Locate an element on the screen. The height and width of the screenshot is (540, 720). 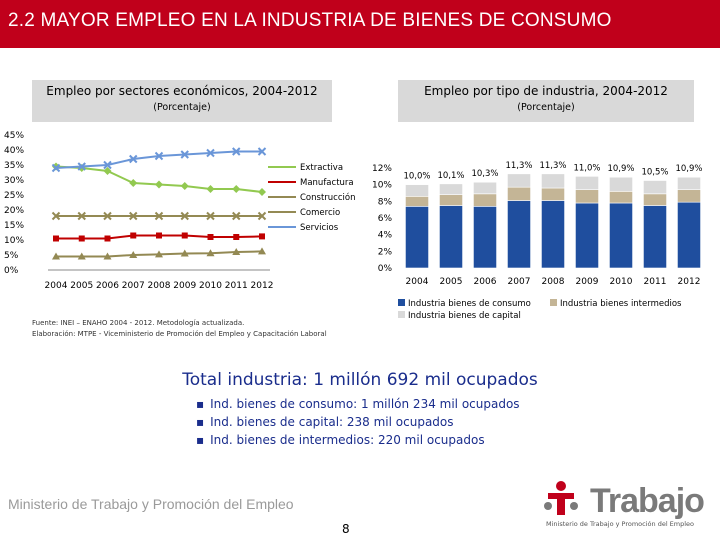
y-tick-label: 20% is located at coordinates (14, 211).